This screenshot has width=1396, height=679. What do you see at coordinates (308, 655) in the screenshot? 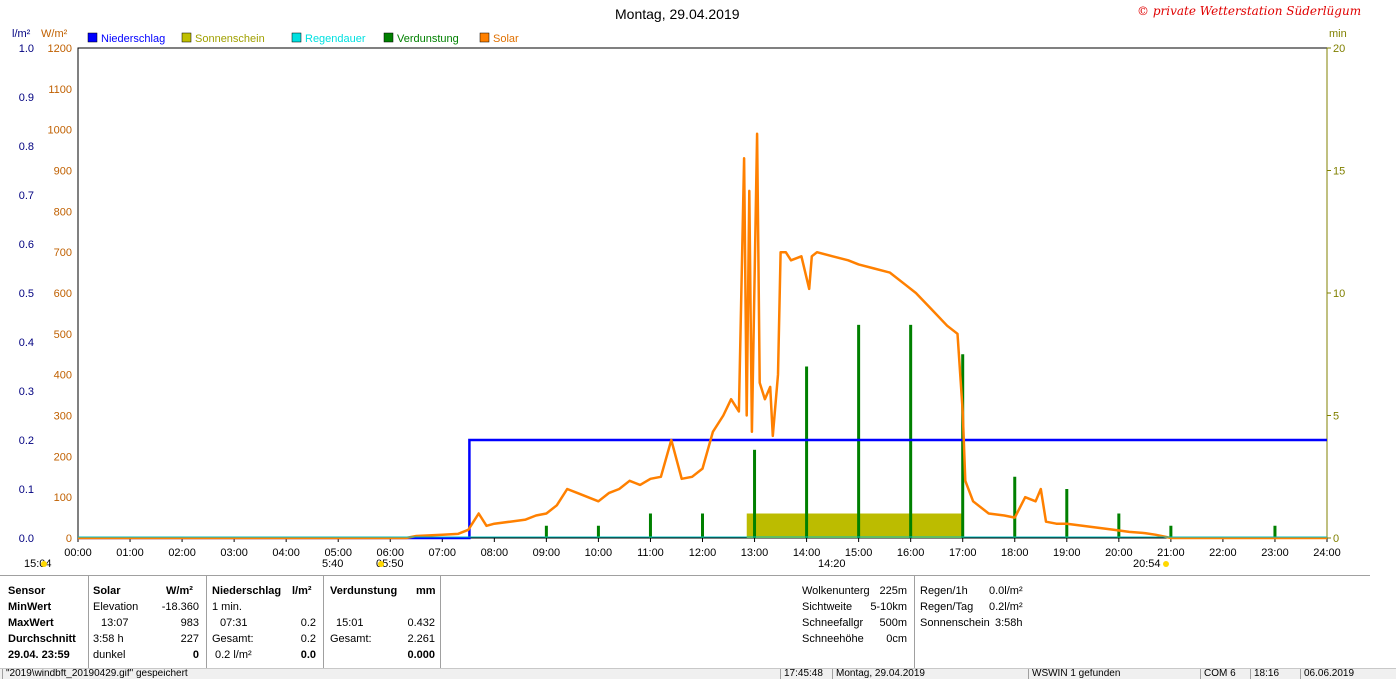
I see `precip-day-value: 0.0` at bounding box center [308, 655].